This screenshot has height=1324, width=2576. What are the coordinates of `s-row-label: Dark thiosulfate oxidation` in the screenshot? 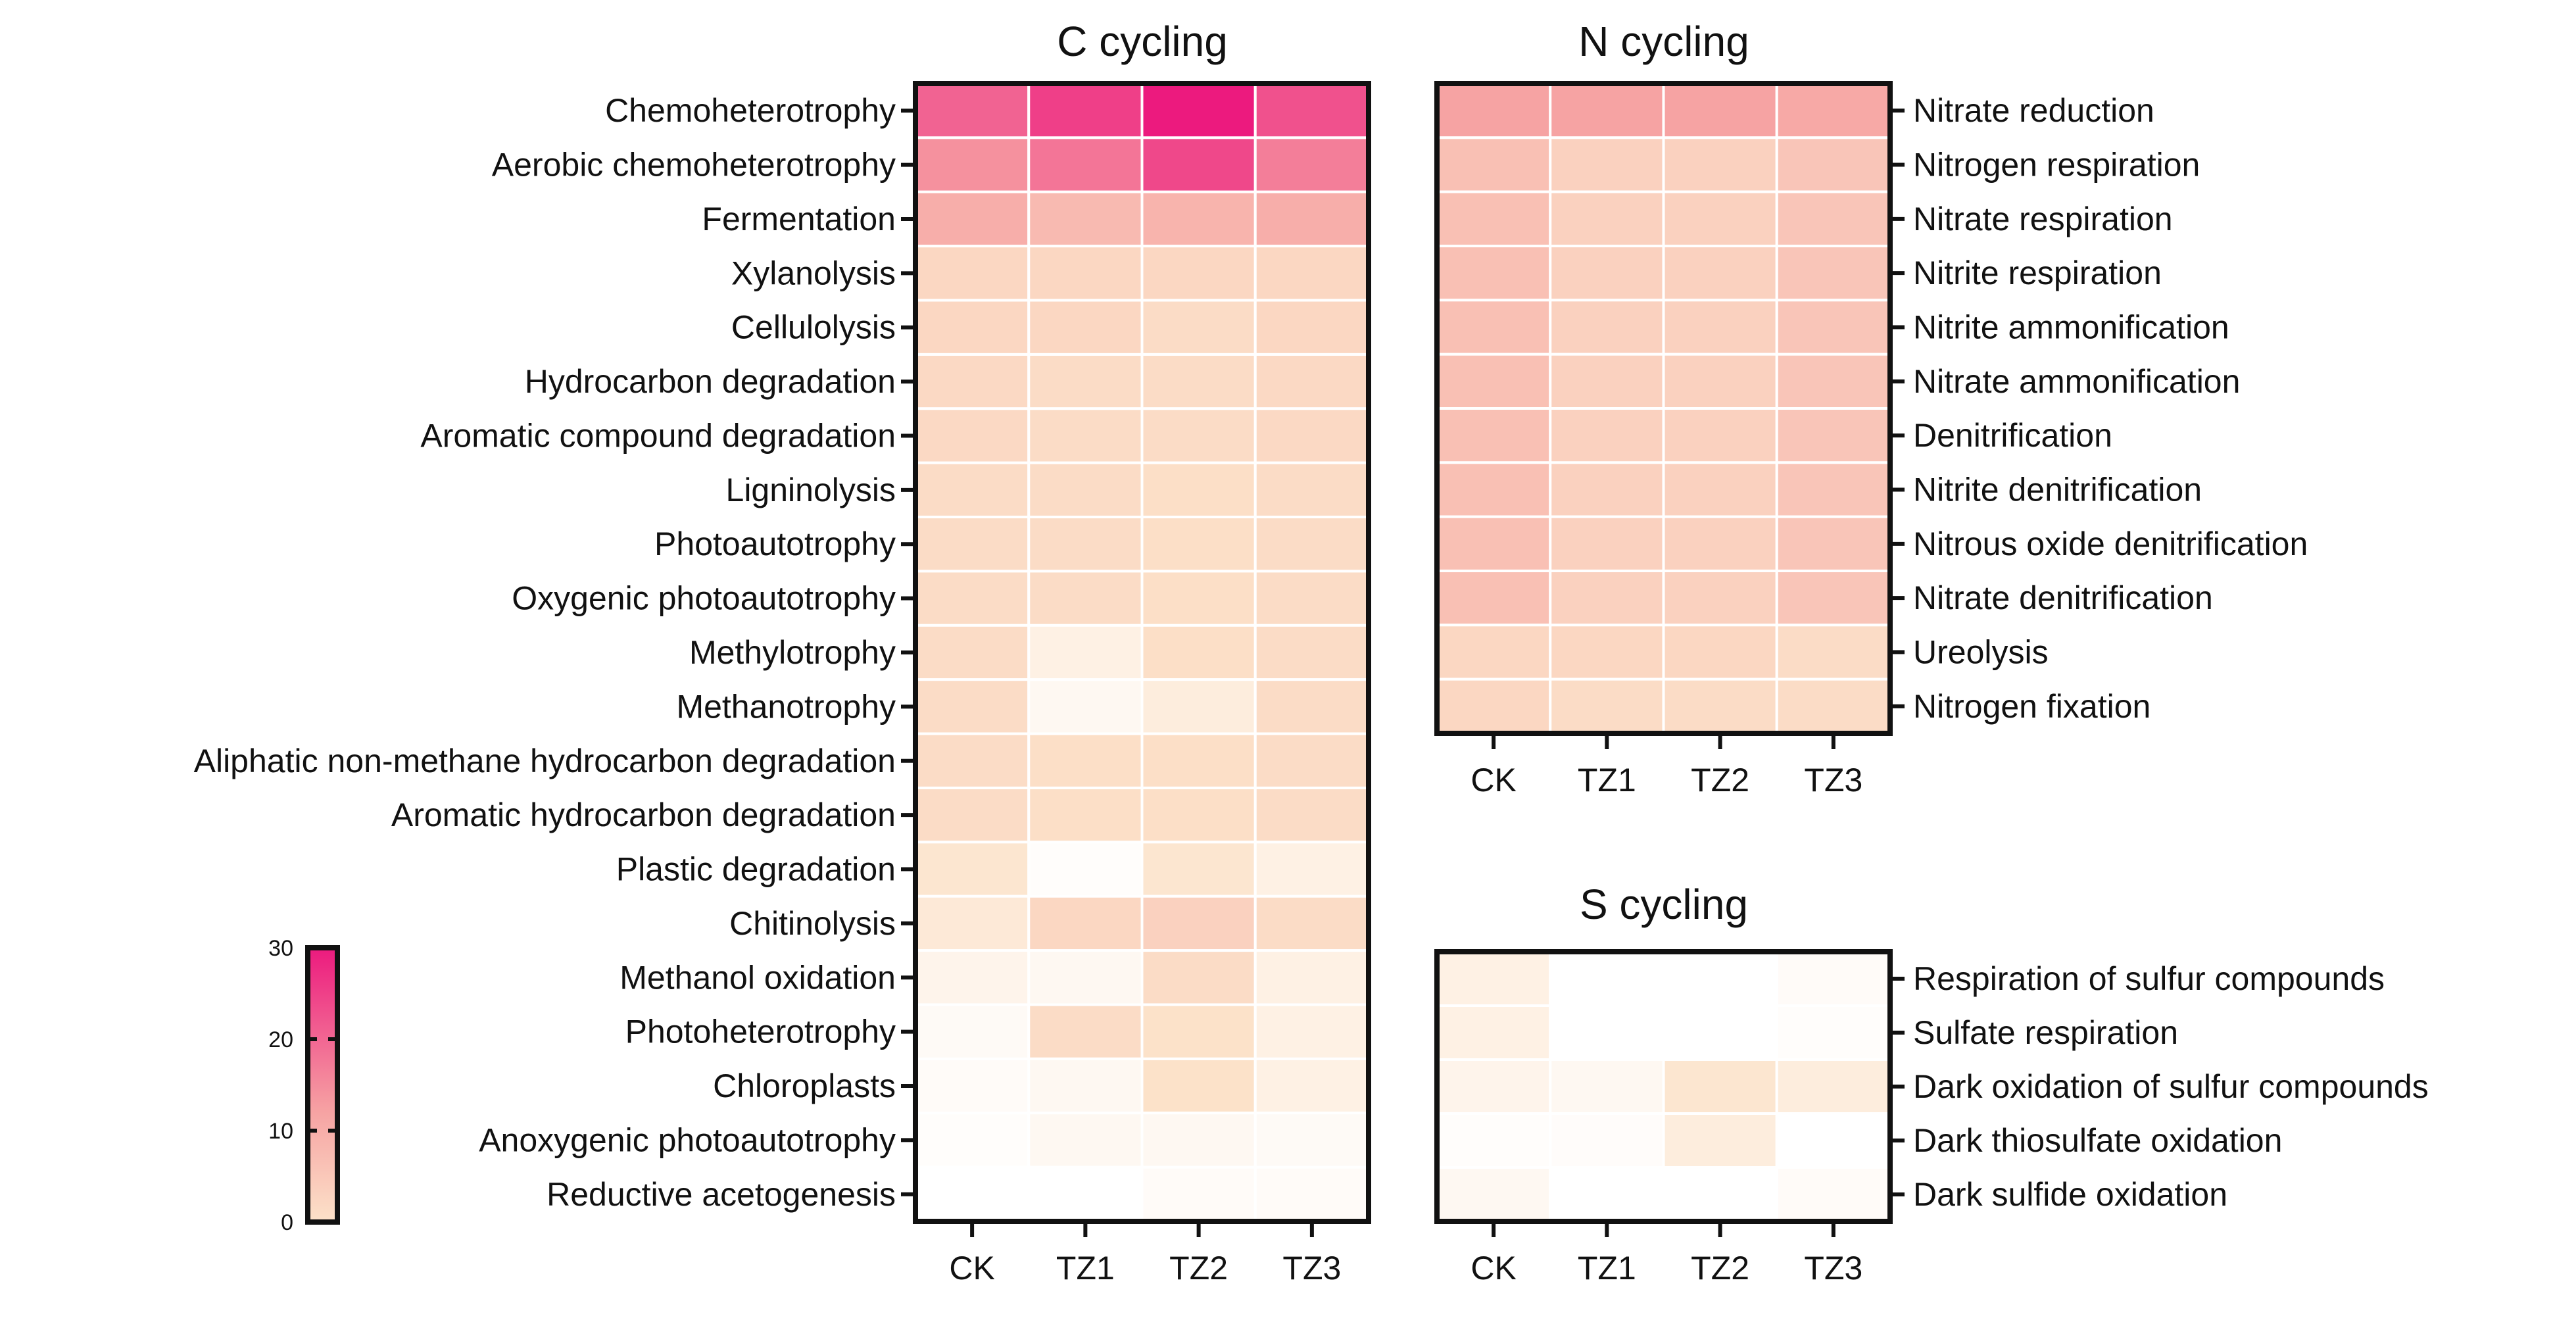 It's located at (2097, 1140).